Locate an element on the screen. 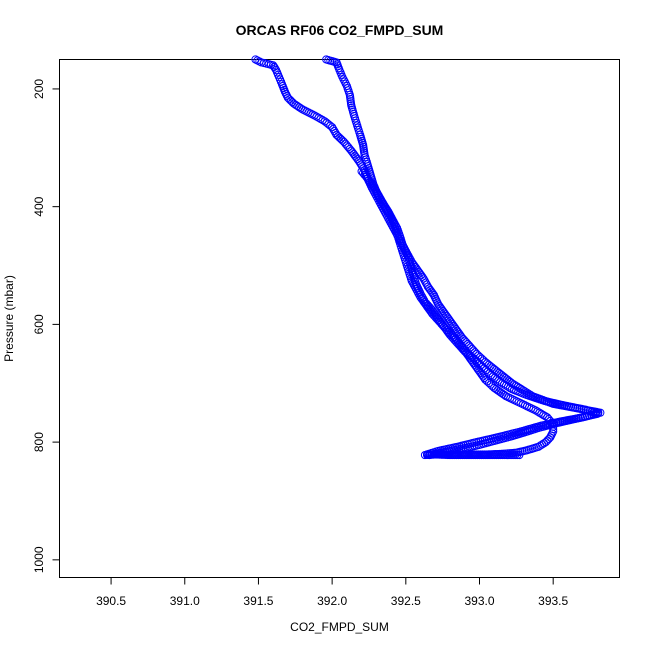 This screenshot has height=650, width=650. x-tick-label: 392.5 is located at coordinates (406, 601).